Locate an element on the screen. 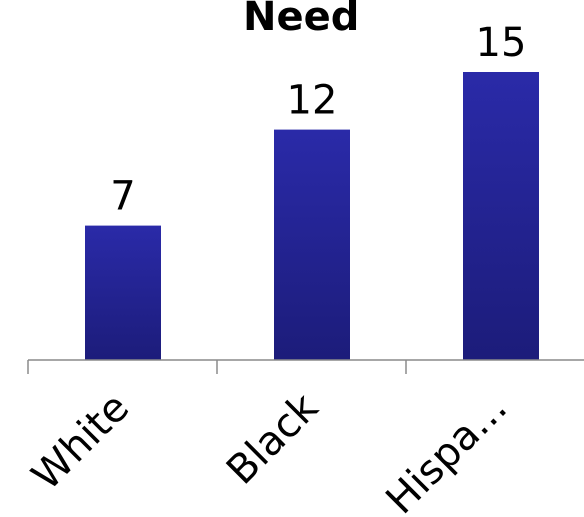 The image size is (584, 517). chart-title: Need is located at coordinates (301, 20).